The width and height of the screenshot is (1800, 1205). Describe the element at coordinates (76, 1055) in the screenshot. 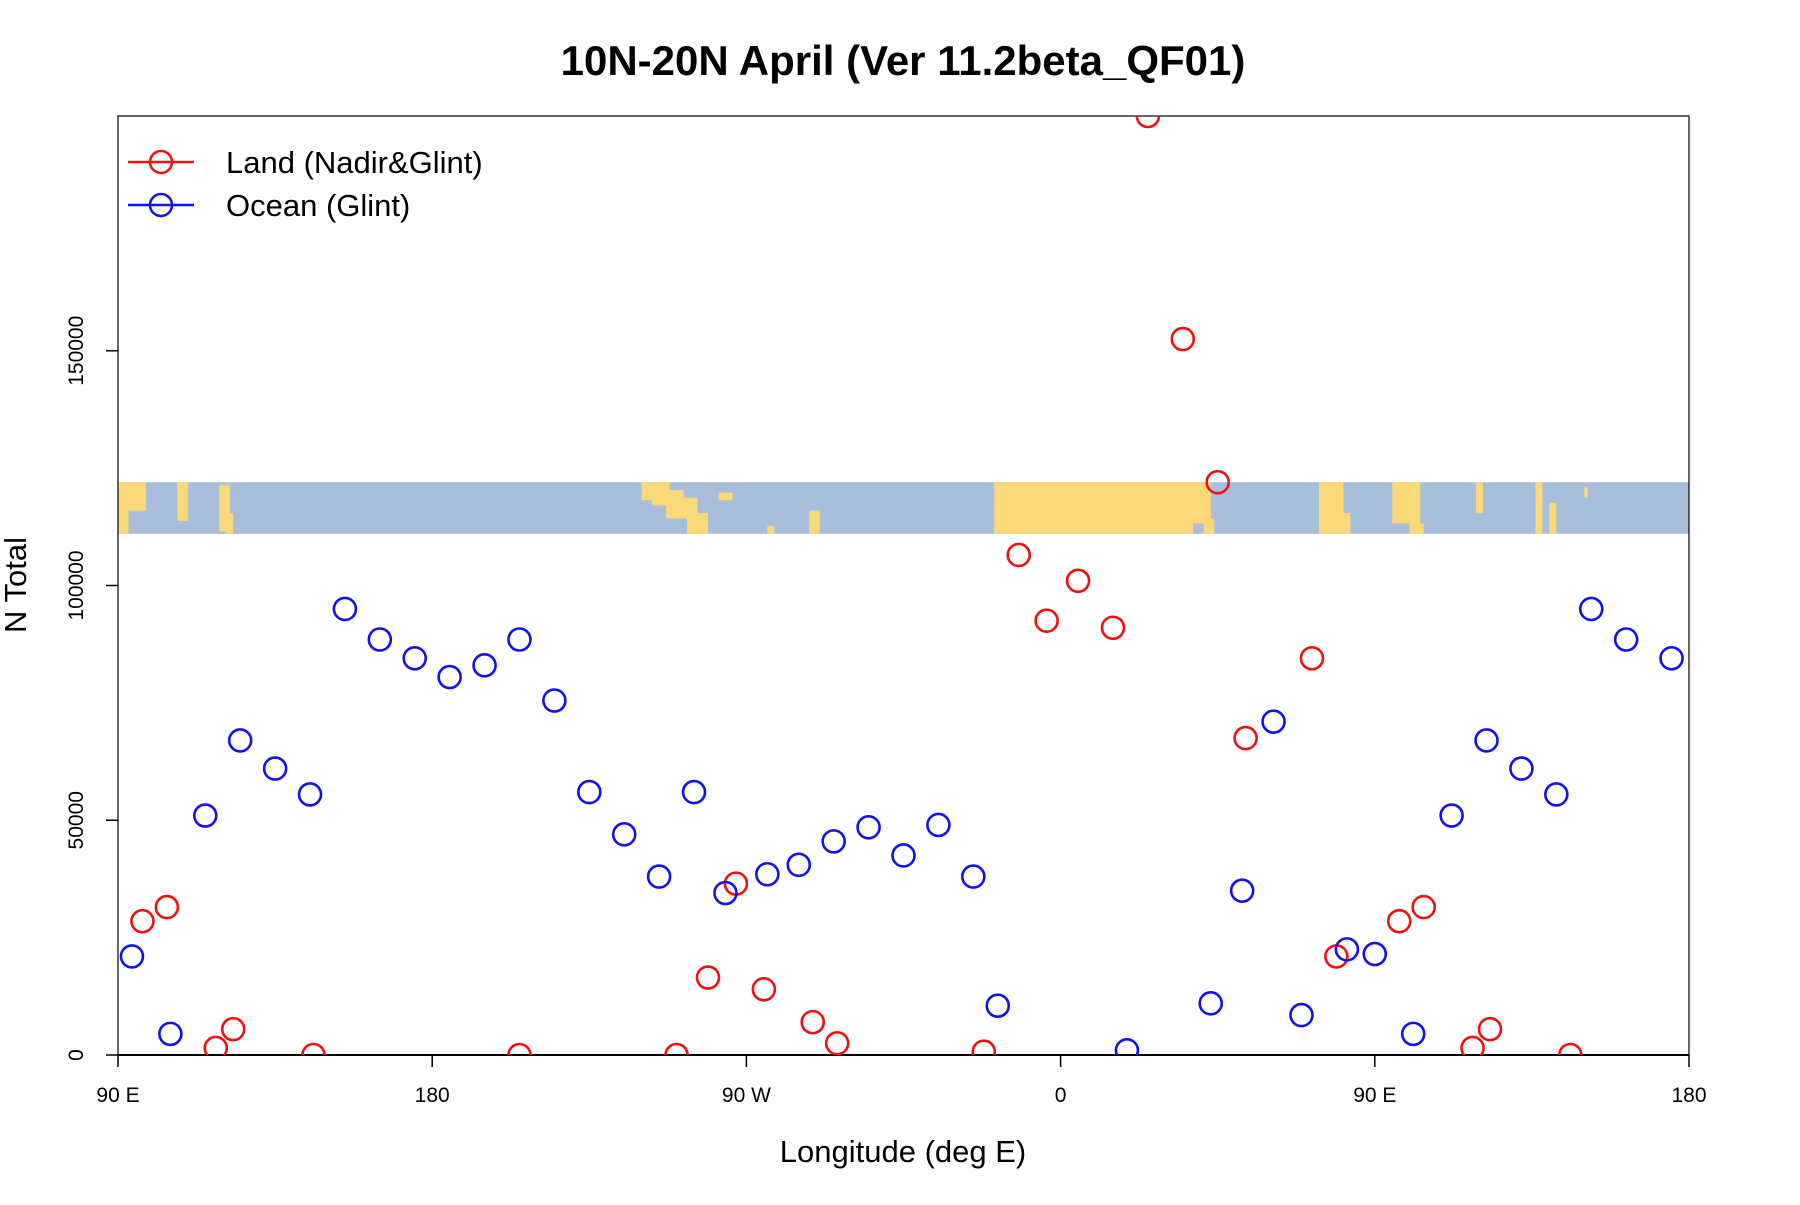

I see `y-tick-label: 0` at that location.